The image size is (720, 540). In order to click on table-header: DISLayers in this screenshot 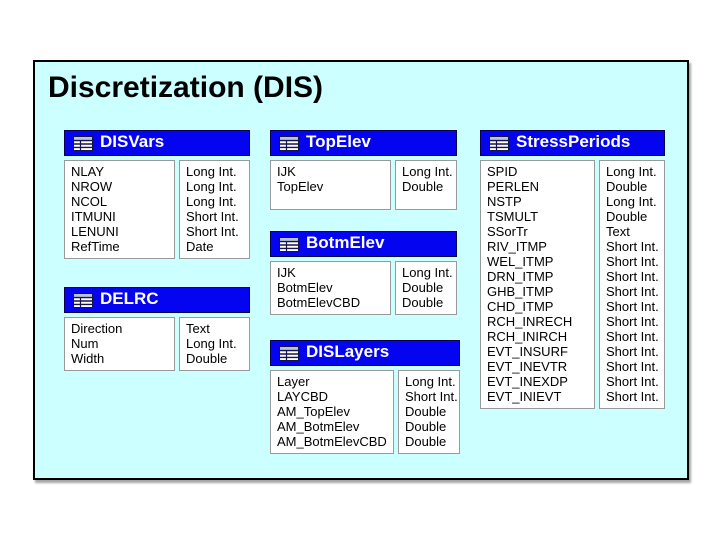, I will do `click(365, 353)`.